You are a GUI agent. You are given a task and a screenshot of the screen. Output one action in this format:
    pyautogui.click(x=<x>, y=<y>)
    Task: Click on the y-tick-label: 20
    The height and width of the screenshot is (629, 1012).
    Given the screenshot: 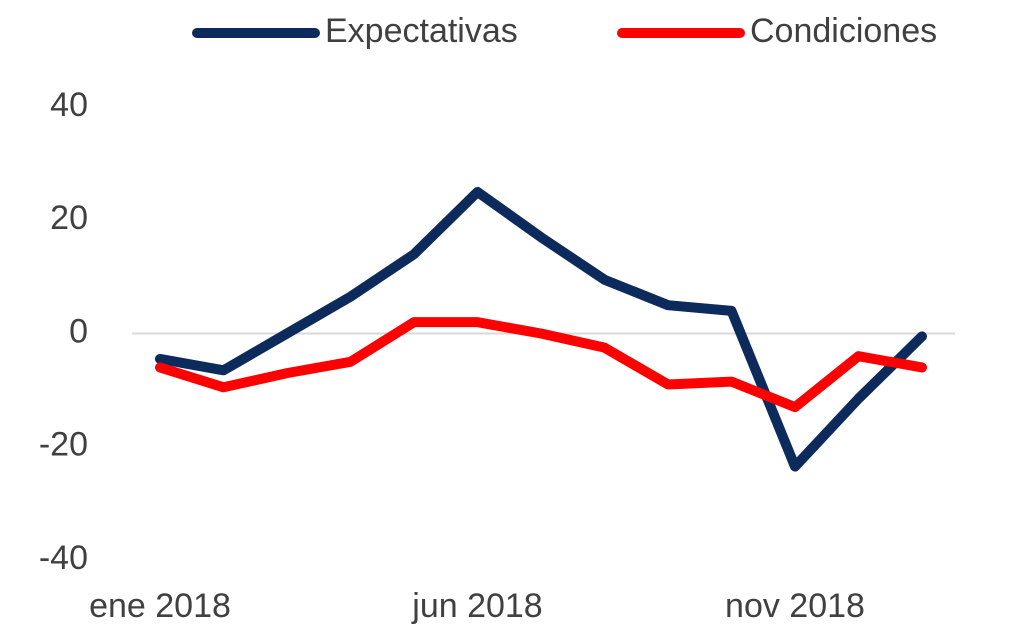 What is the action you would take?
    pyautogui.click(x=69, y=218)
    